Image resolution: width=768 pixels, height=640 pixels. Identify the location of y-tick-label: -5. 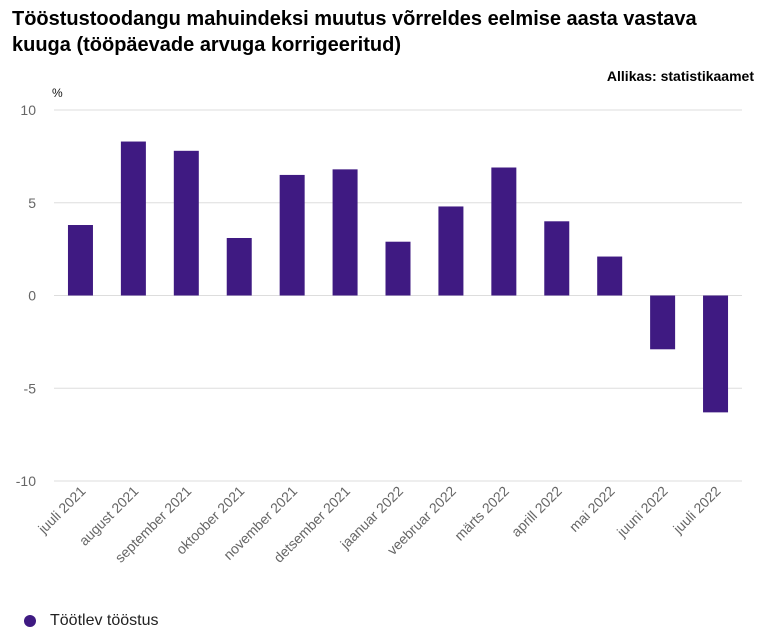
(30, 388).